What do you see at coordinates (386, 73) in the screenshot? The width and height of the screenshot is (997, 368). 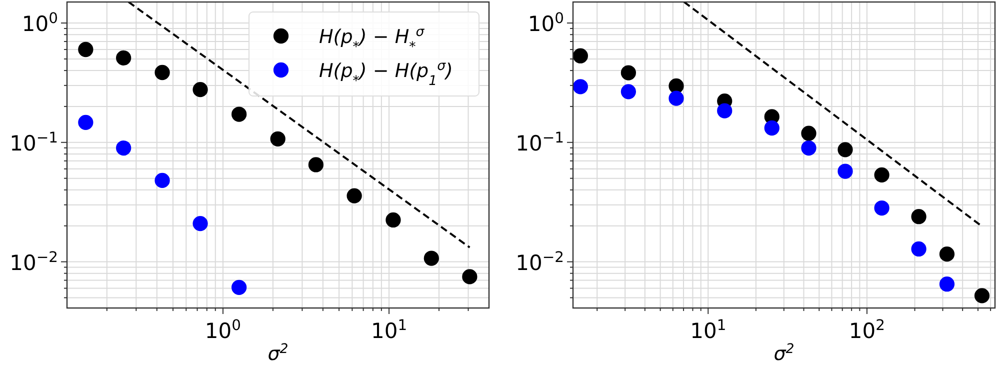 I see `legend-label: H(p$_{*}$) − H(p$_{1}$$^{σ}$)` at bounding box center [386, 73].